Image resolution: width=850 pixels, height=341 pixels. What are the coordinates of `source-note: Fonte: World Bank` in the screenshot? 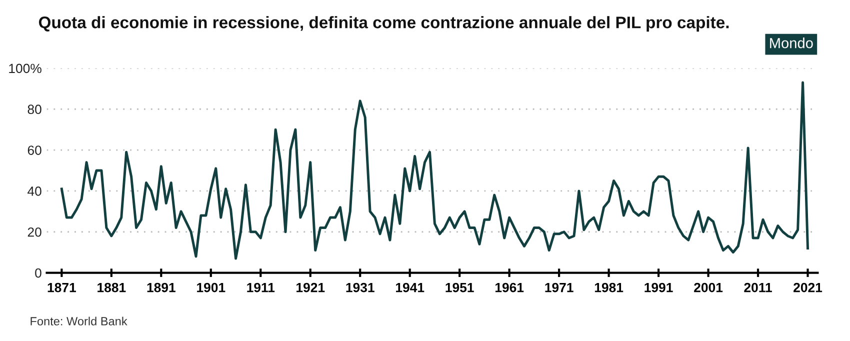 It's located at (79, 321).